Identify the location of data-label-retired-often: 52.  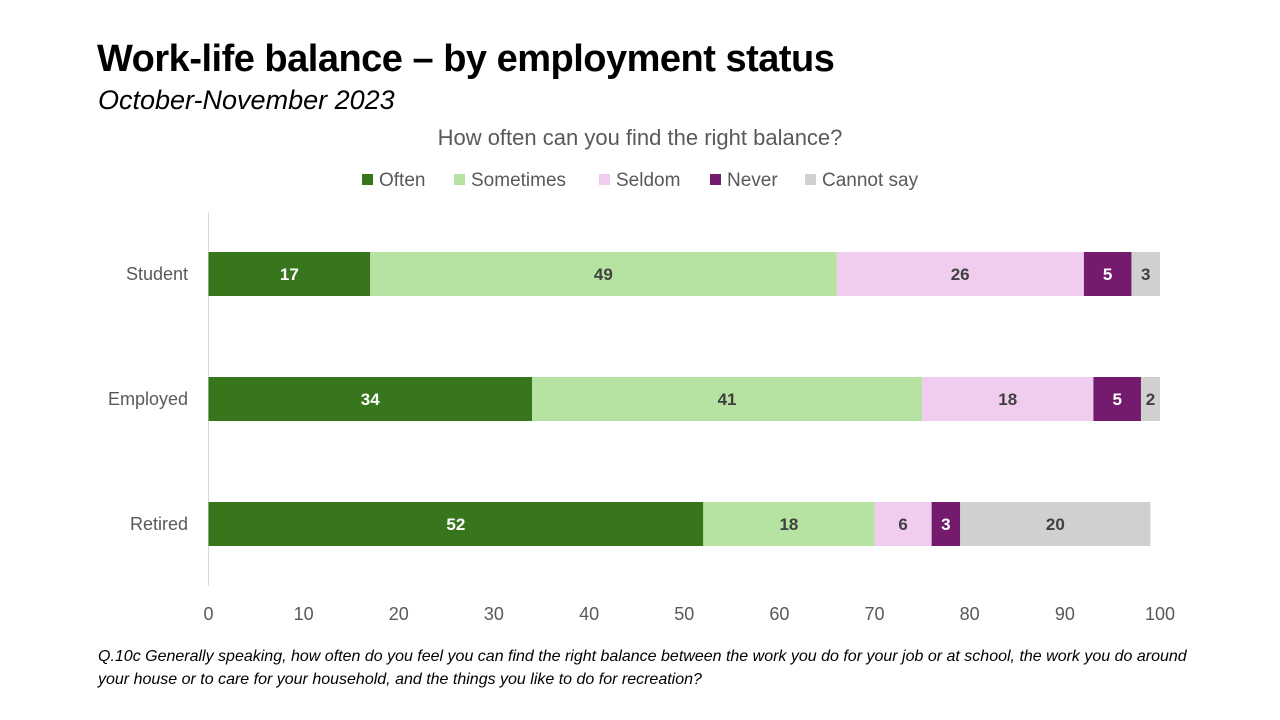
(455, 524).